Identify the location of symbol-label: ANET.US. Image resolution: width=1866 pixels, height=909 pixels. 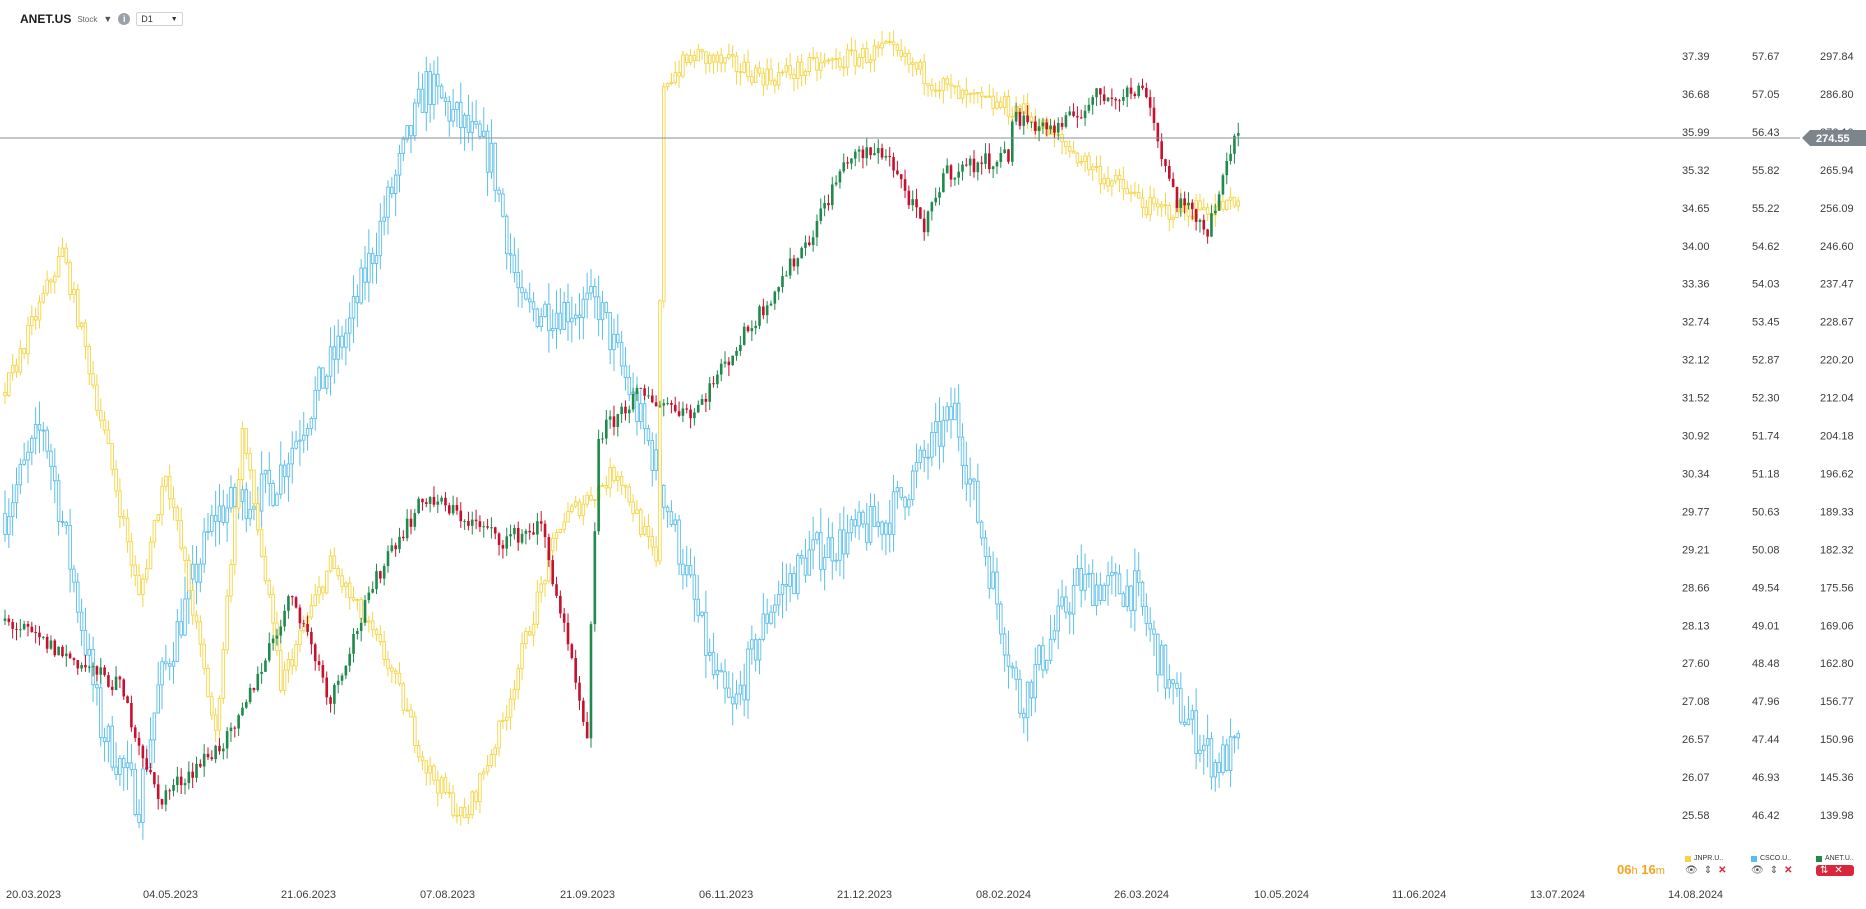
(46, 19).